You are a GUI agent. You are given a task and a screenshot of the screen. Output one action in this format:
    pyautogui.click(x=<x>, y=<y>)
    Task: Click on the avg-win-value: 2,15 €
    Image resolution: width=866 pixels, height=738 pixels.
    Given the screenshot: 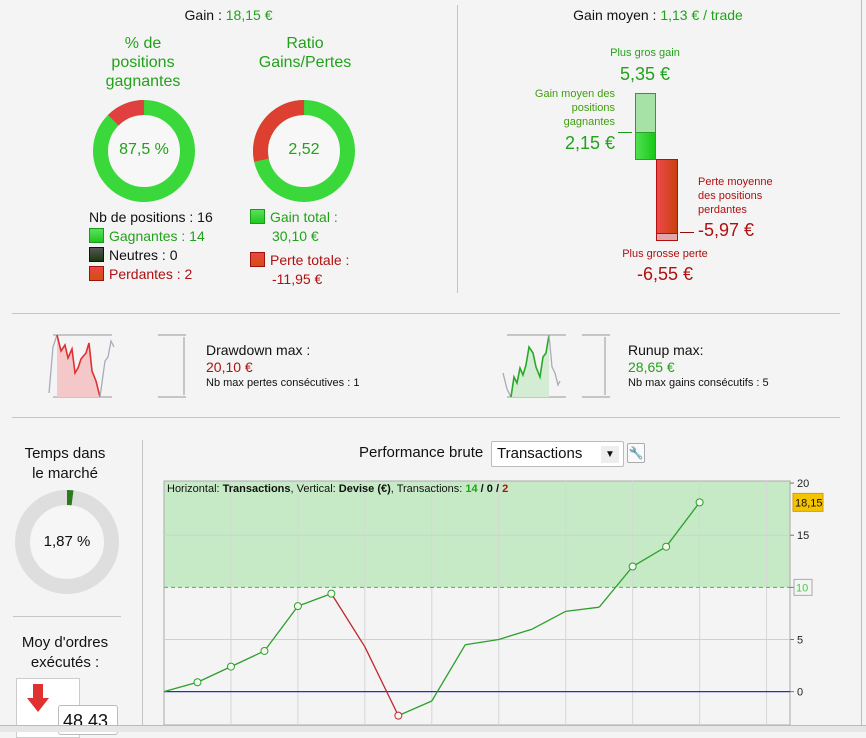 What is the action you would take?
    pyautogui.click(x=589, y=143)
    